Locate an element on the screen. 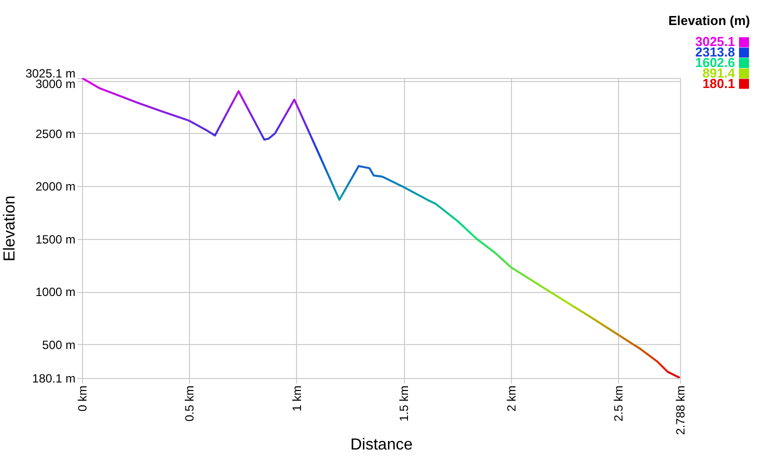 The width and height of the screenshot is (760, 460). x-tick-label: 1.5 km is located at coordinates (404, 404).